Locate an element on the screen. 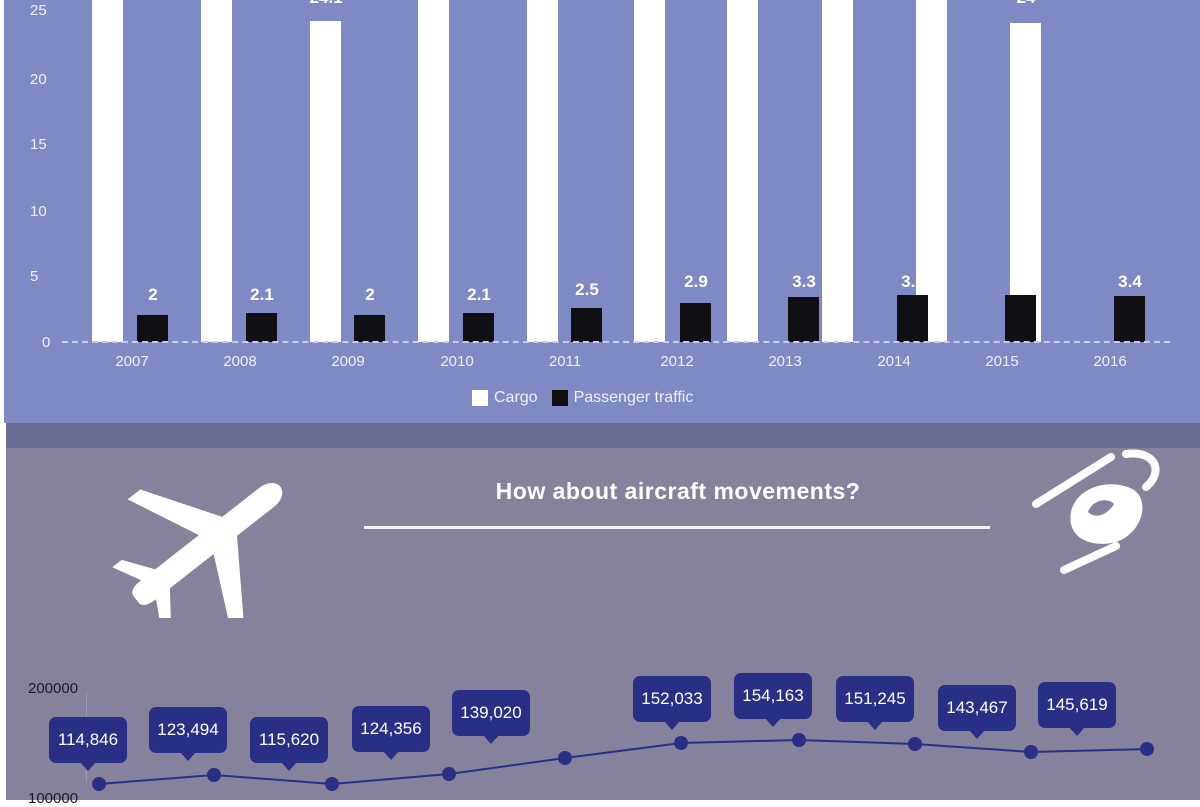 The image size is (1200, 807). passenger-label-2007: 2 is located at coordinates (153, 294).